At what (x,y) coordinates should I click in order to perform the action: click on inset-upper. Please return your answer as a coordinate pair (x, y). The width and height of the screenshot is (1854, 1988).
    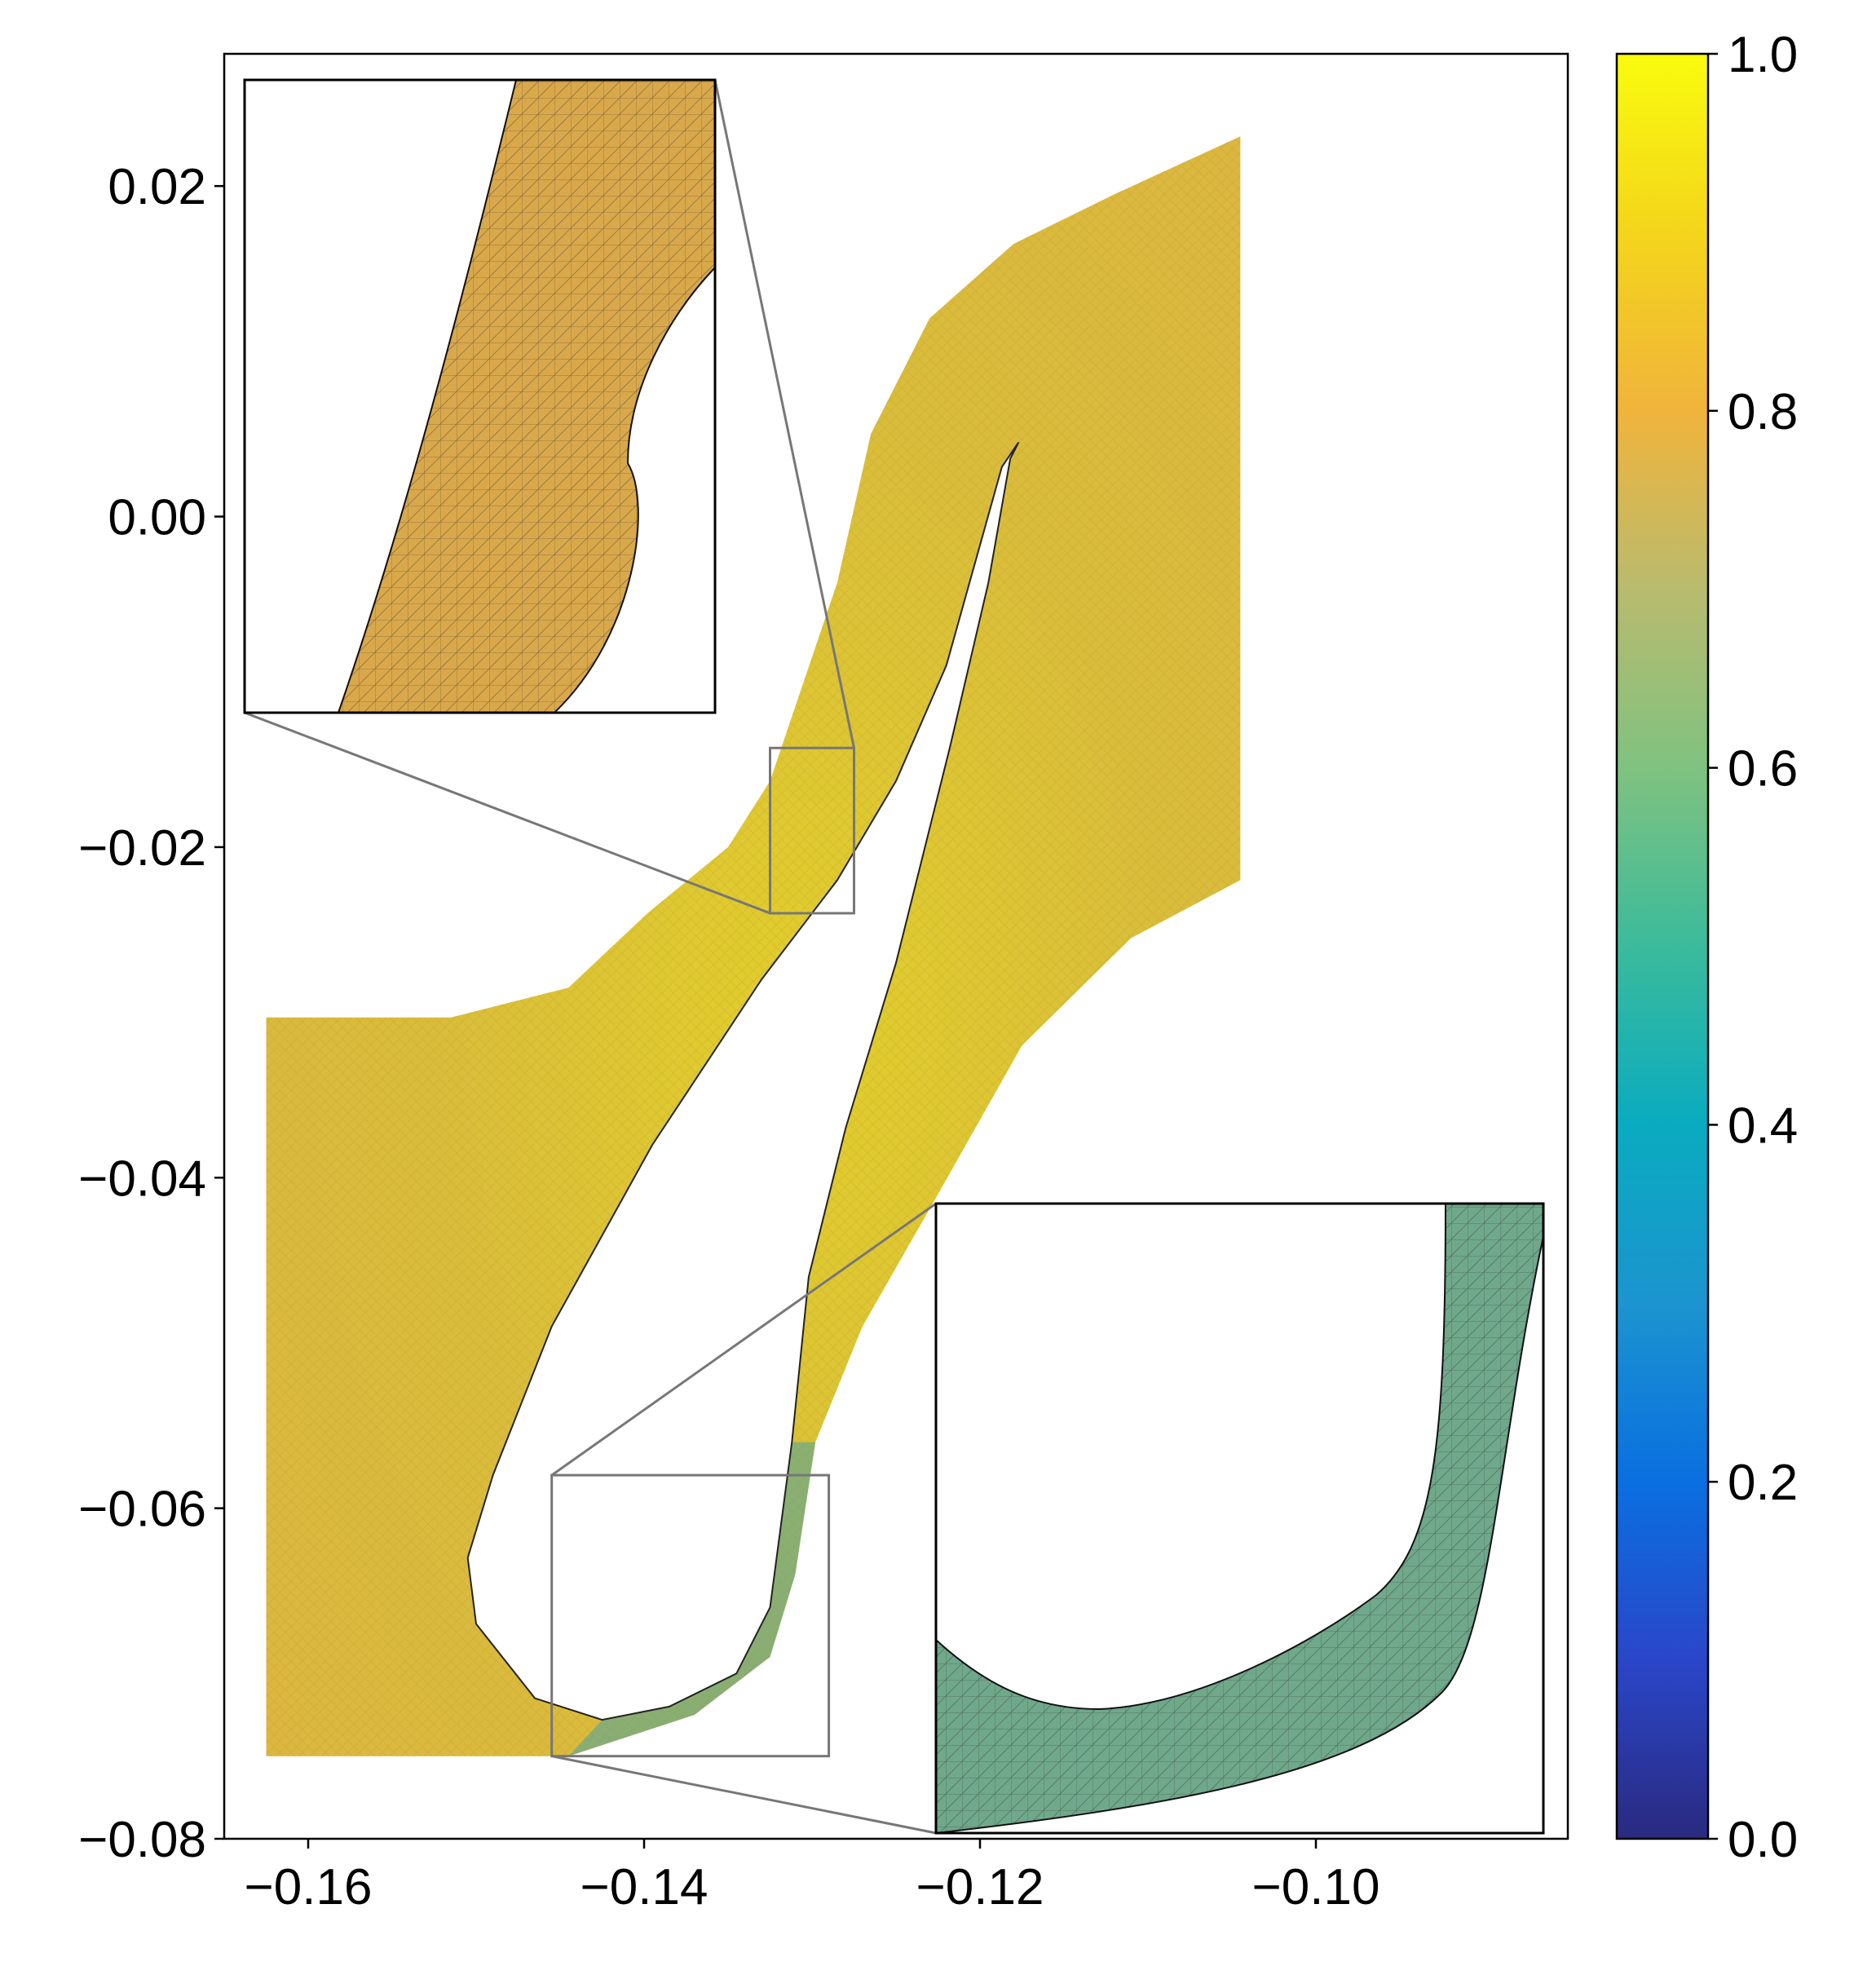
    Looking at the image, I should click on (480, 396).